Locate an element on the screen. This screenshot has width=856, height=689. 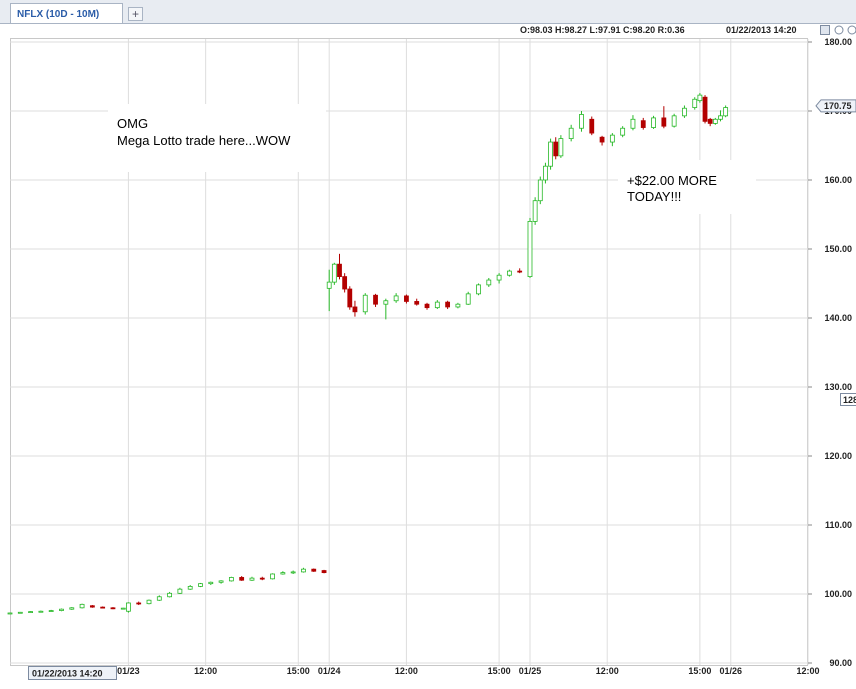
cursor-time: 01/22/2013 14:20 is located at coordinates (67, 674).